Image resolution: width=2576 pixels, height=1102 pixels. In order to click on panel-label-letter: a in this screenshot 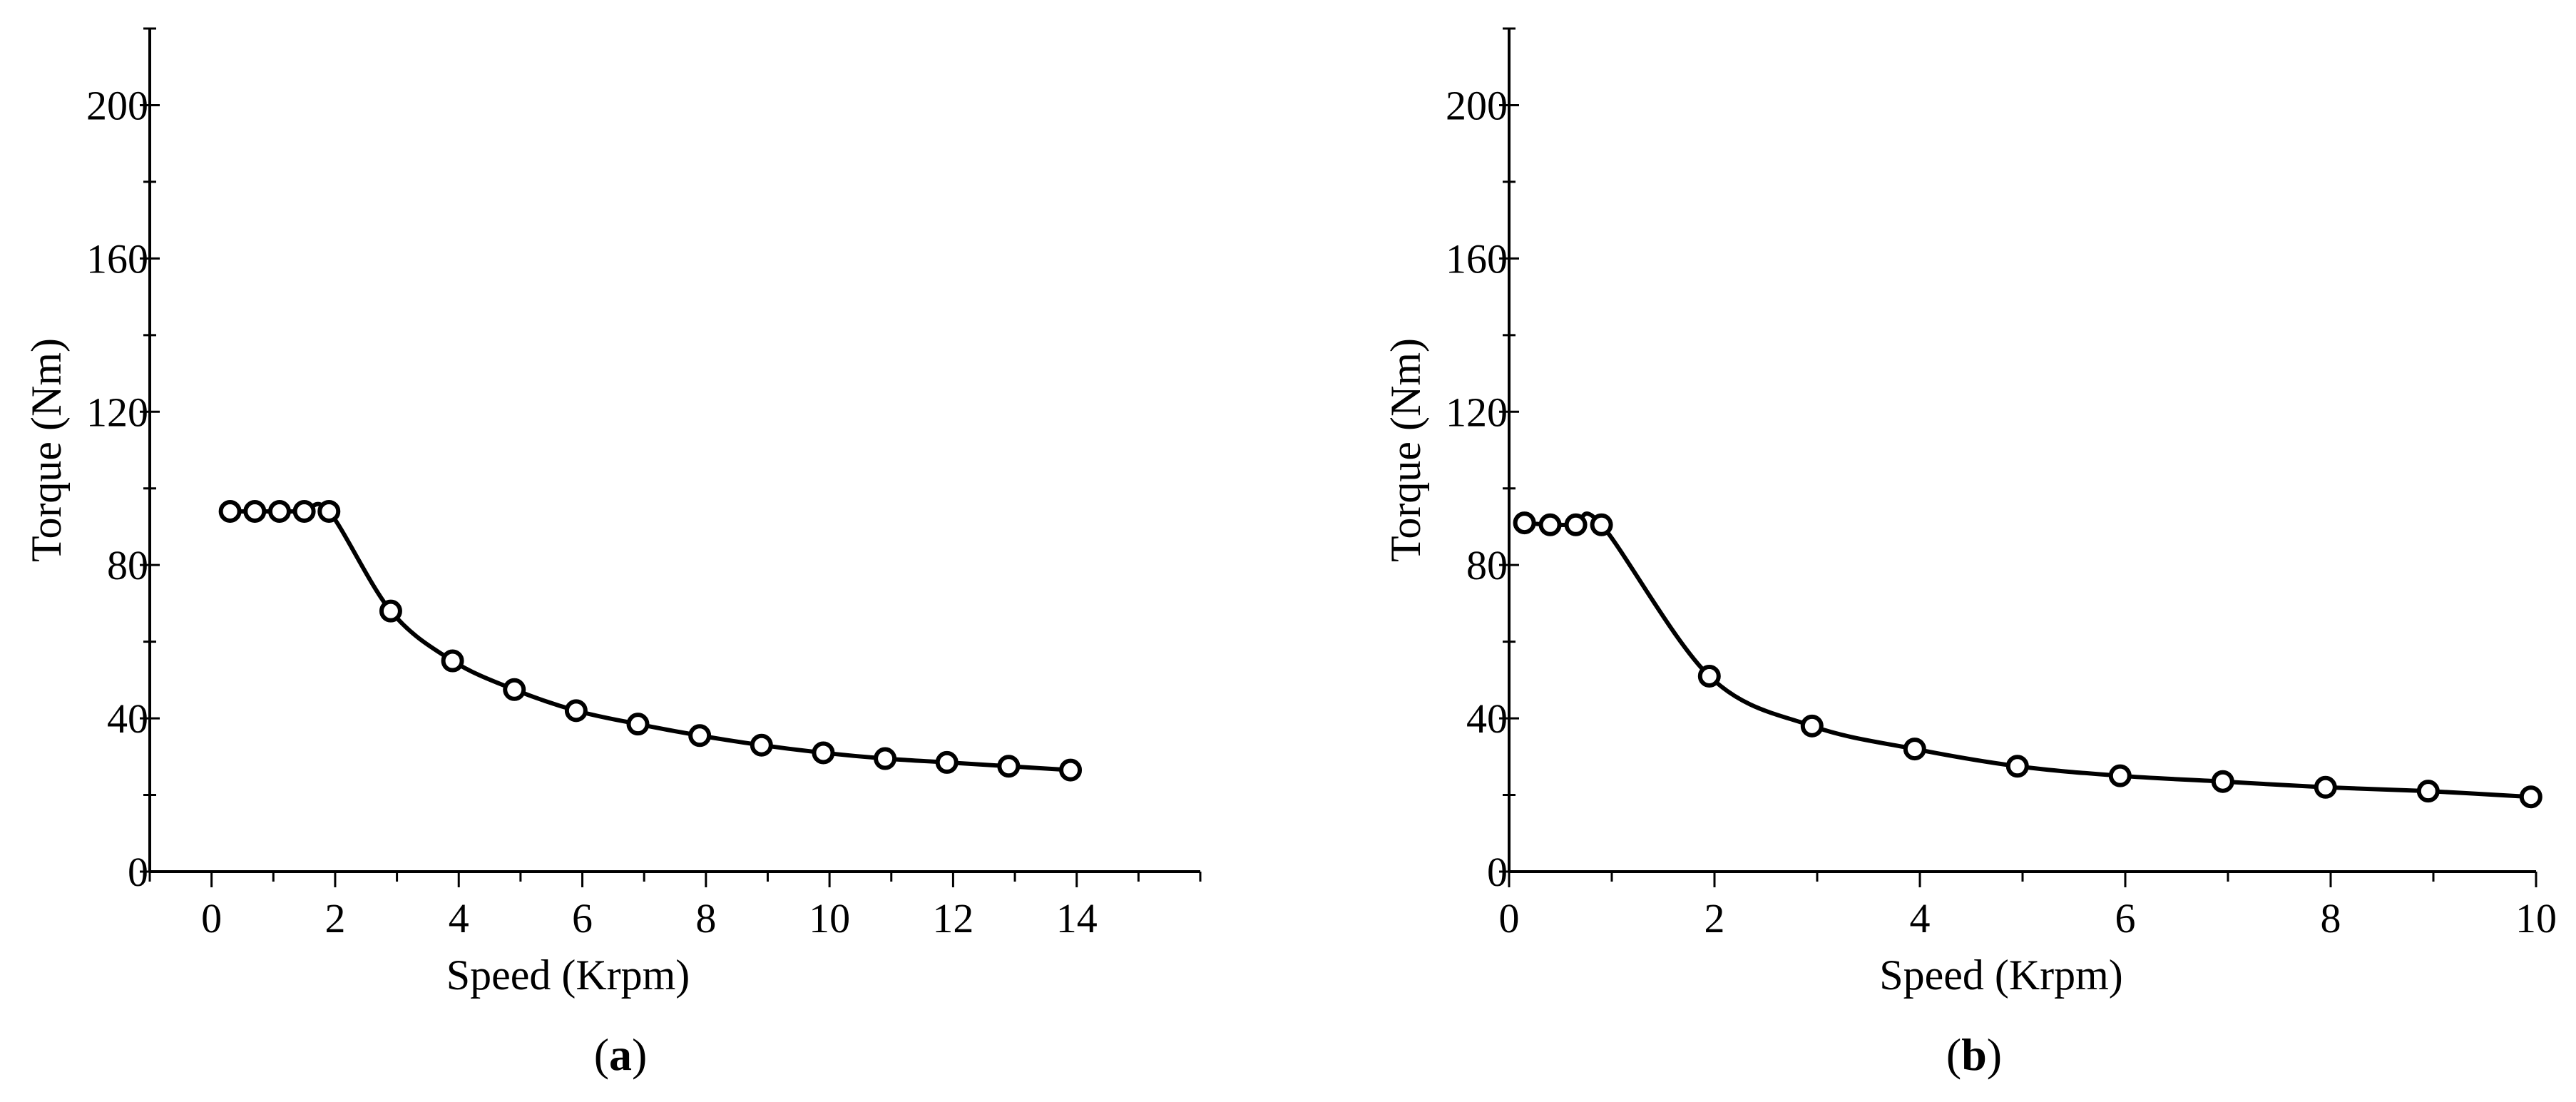, I will do `click(620, 1054)`.